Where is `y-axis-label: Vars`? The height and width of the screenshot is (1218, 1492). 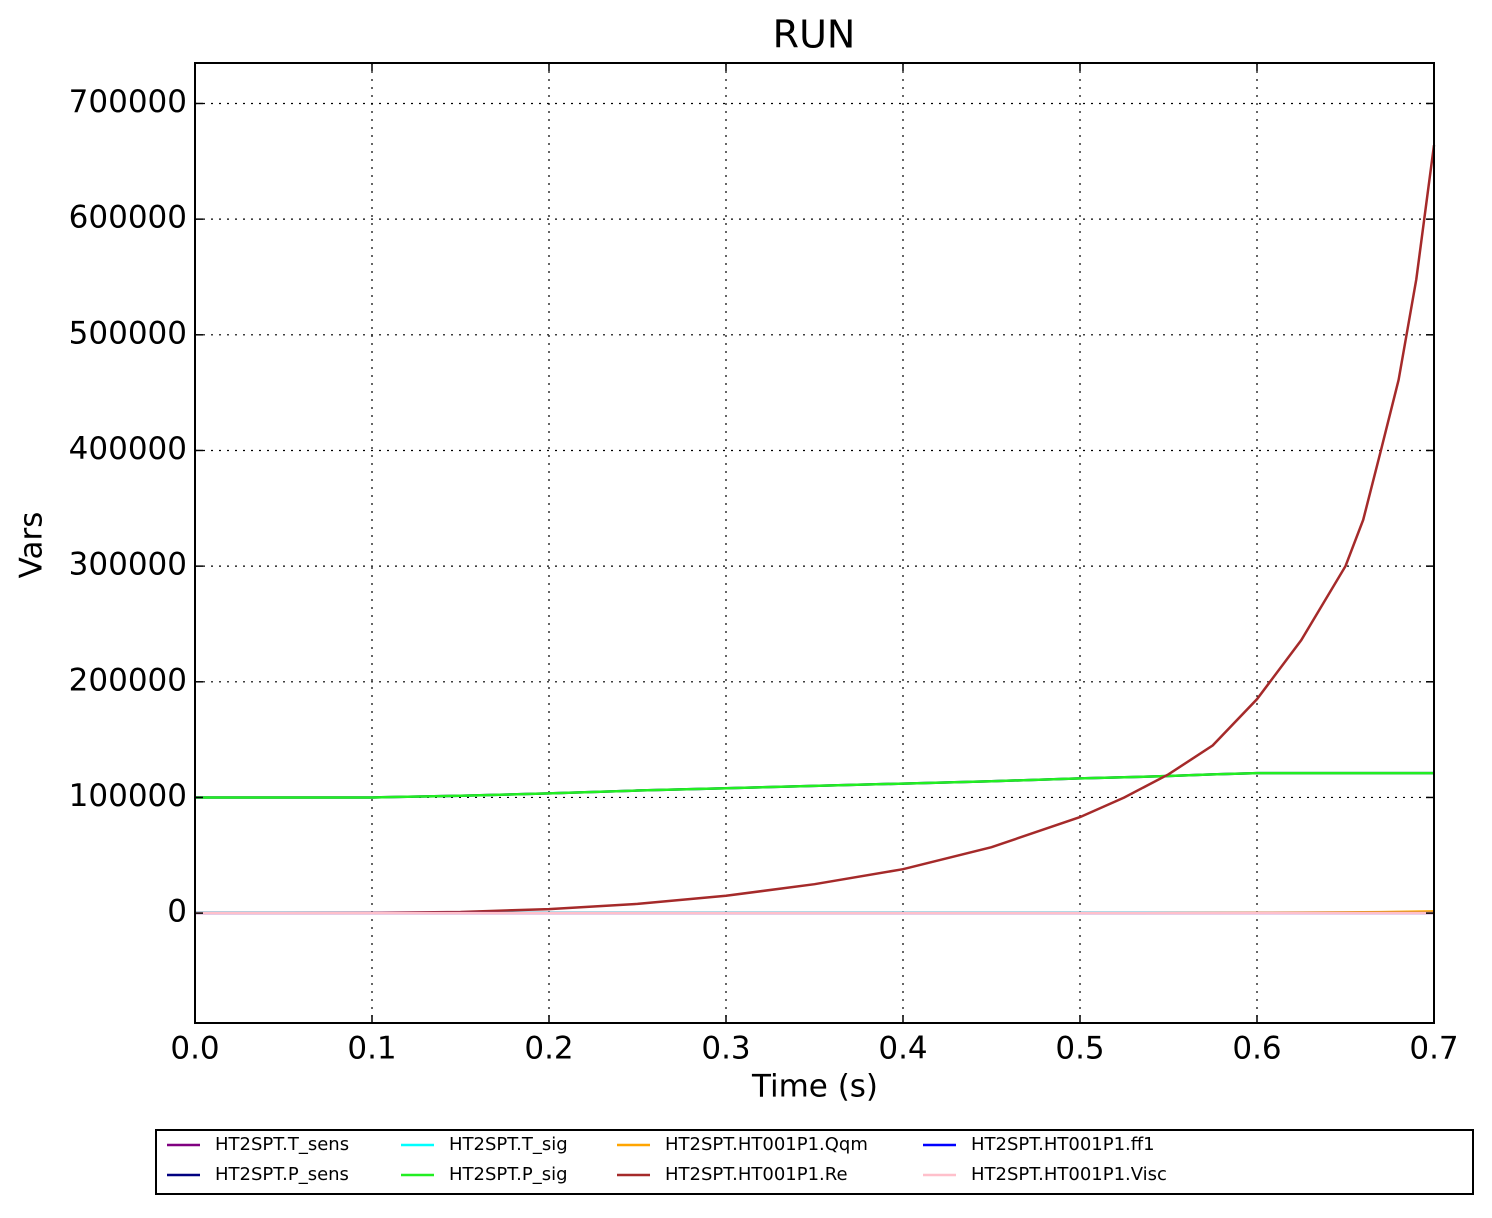 y-axis-label: Vars is located at coordinates (32, 545).